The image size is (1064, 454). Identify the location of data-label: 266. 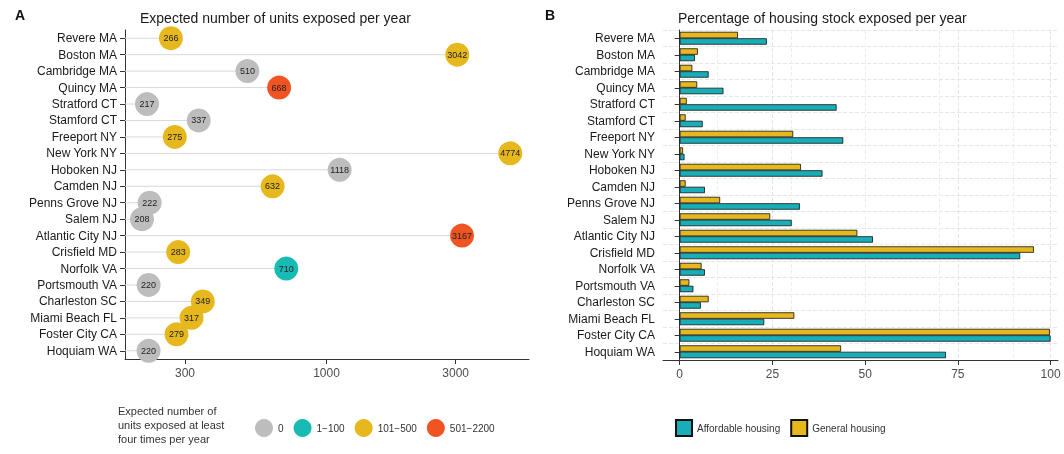
(171, 38).